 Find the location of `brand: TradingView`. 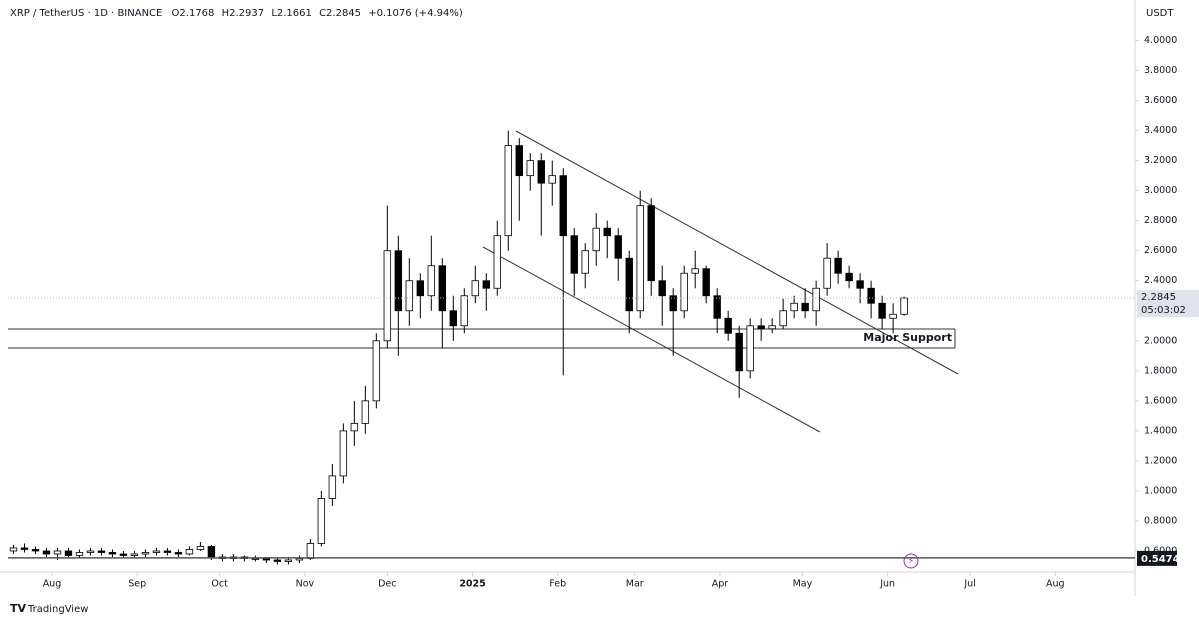

brand: TradingView is located at coordinates (57, 609).